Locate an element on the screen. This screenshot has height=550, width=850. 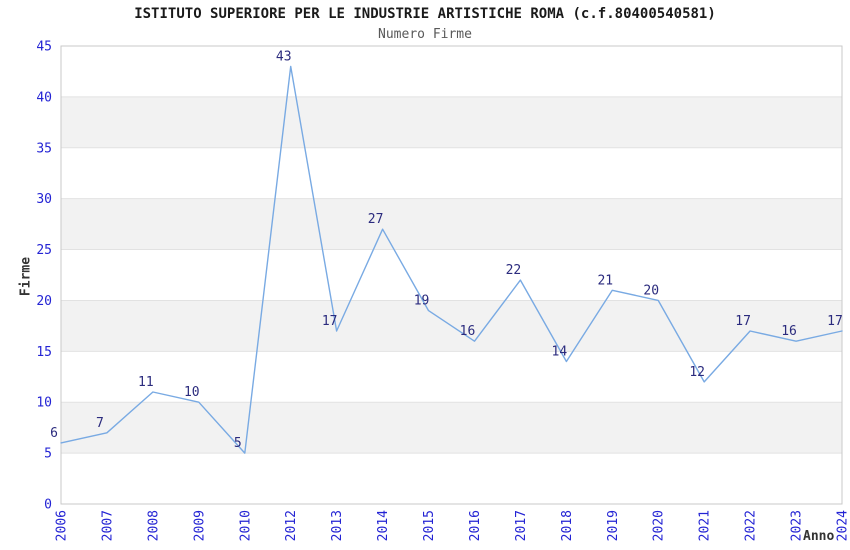
y-tick-label: 5 is located at coordinates (48, 454).